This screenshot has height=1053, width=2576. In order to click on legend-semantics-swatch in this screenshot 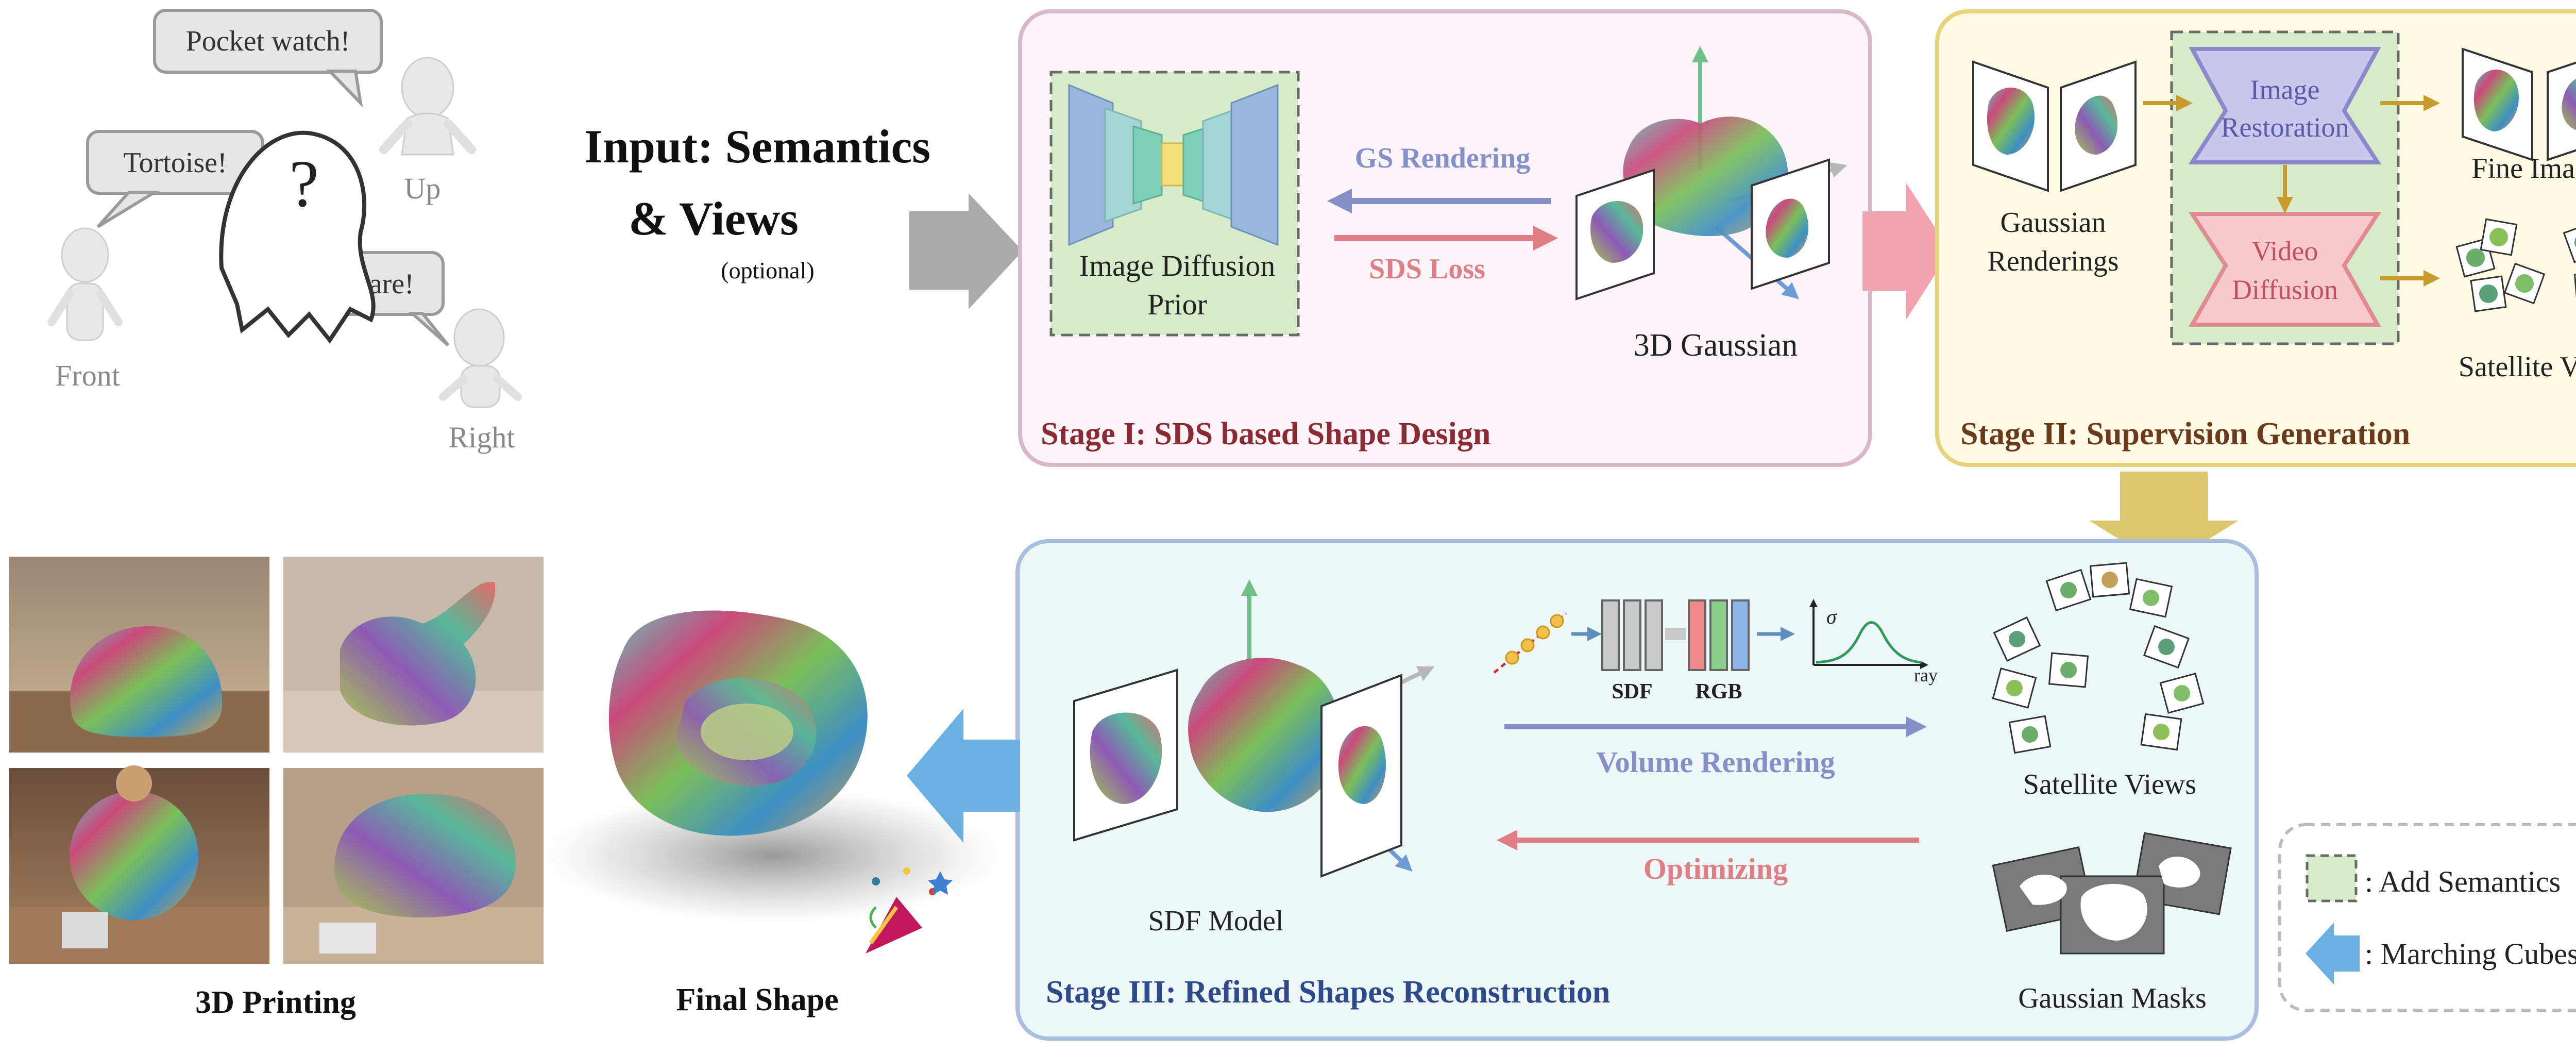, I will do `click(2332, 878)`.